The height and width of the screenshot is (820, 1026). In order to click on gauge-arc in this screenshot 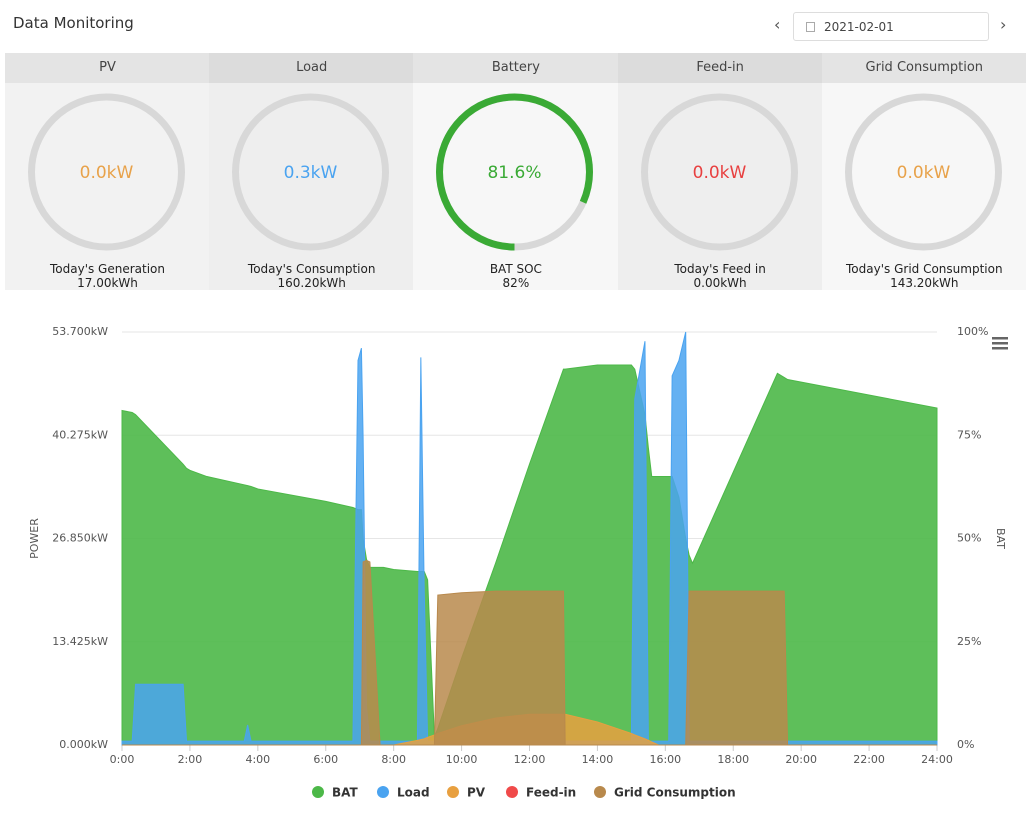, I will do `click(515, 172)`.